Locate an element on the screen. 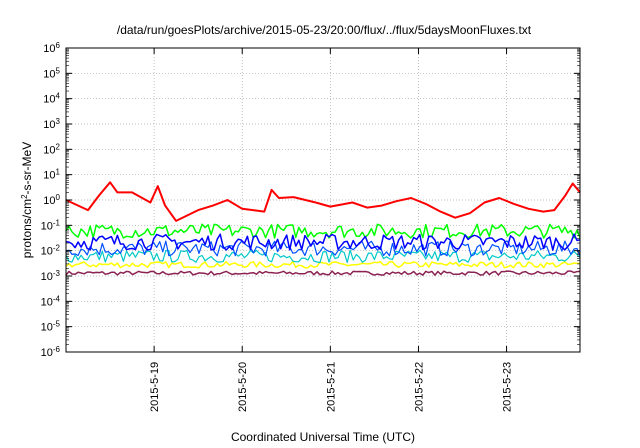 Image resolution: width=640 pixels, height=448 pixels. y-tick-label: 10⁻⁵ is located at coordinates (51, 326).